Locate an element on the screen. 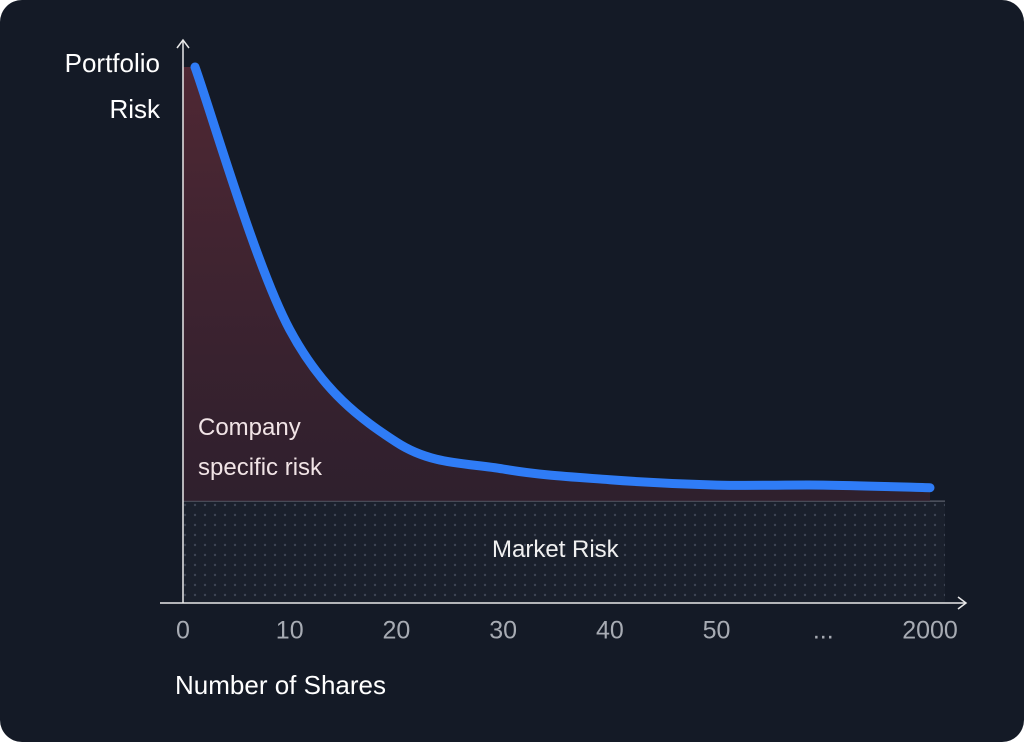 The width and height of the screenshot is (1024, 742). market-risk-band is located at coordinates (564, 552).